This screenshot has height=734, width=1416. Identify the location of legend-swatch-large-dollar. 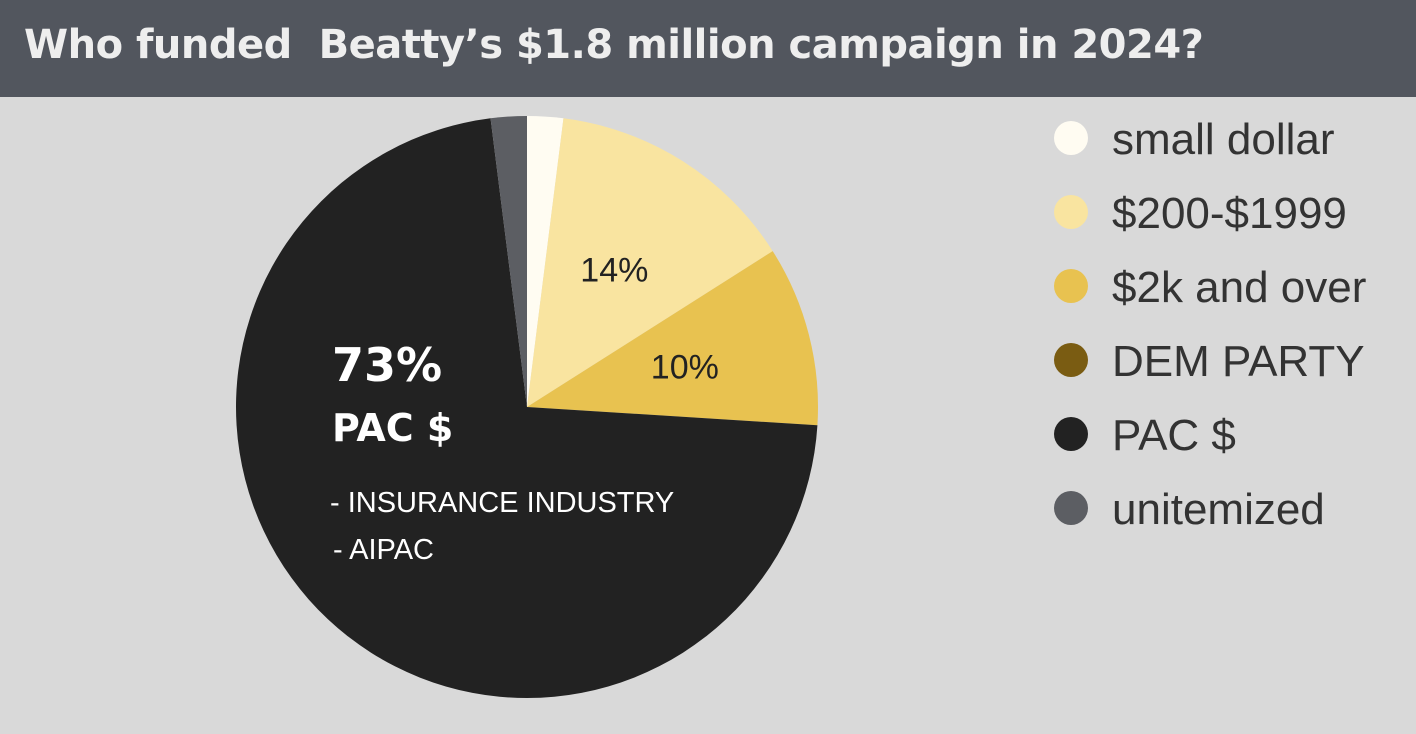
(1071, 286).